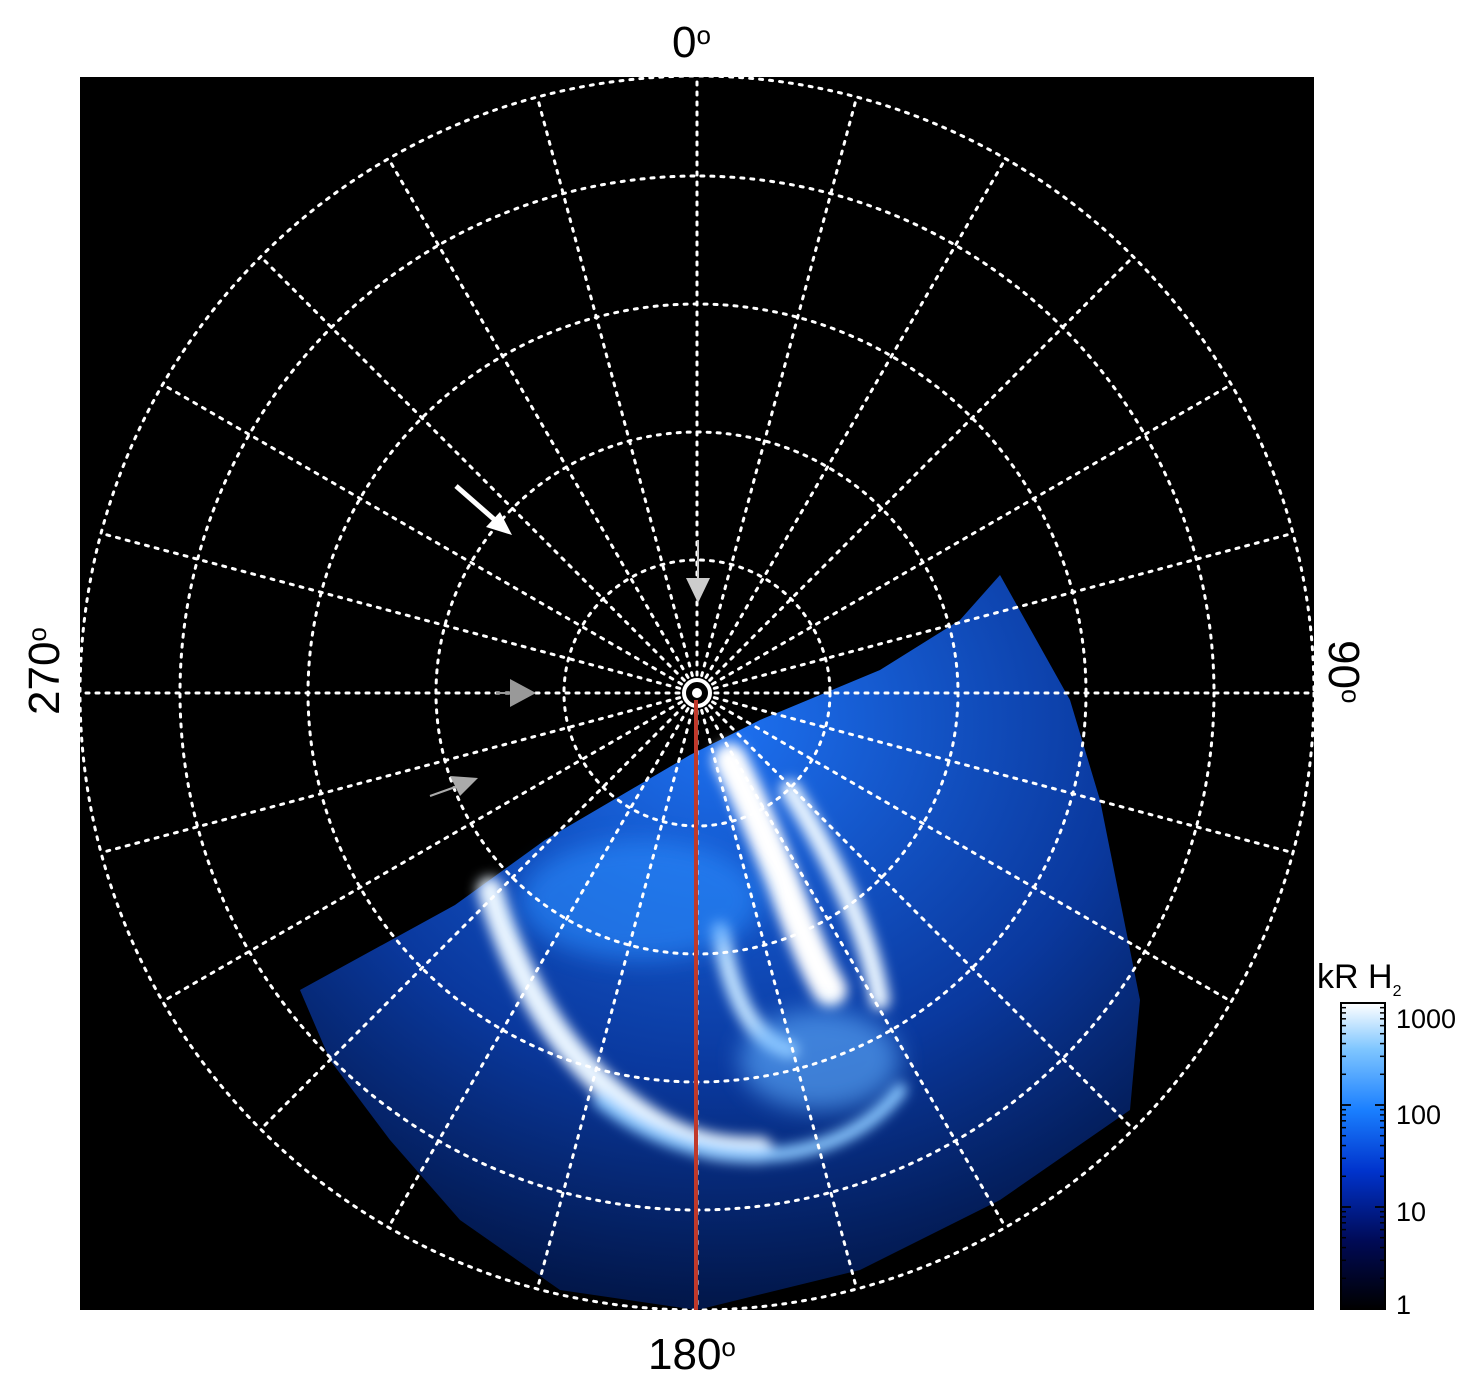  What do you see at coordinates (691, 42) in the screenshot?
I see `axis-label-top: 0o` at bounding box center [691, 42].